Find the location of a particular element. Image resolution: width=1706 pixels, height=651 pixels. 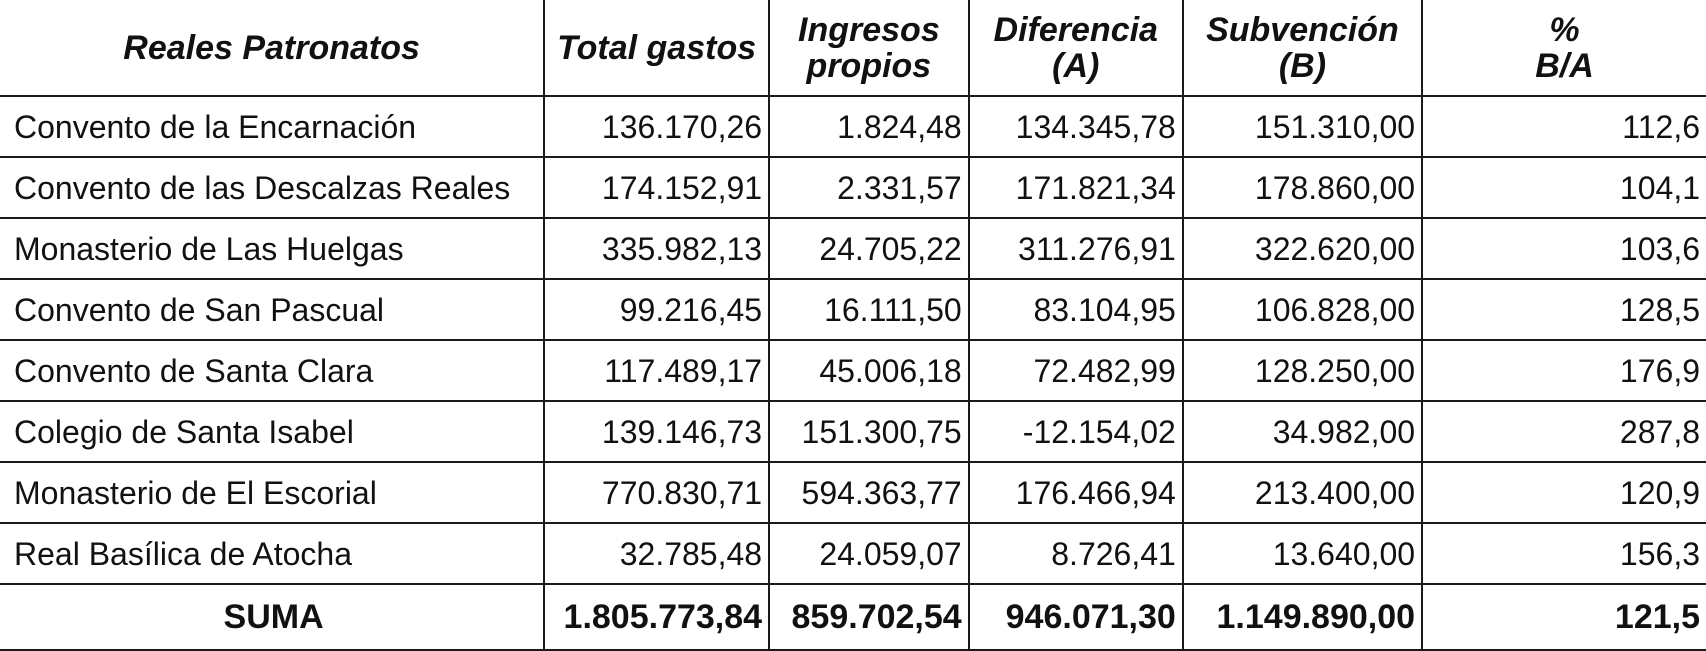

row-name: Convento de las Descalzas Reales is located at coordinates (273, 187).